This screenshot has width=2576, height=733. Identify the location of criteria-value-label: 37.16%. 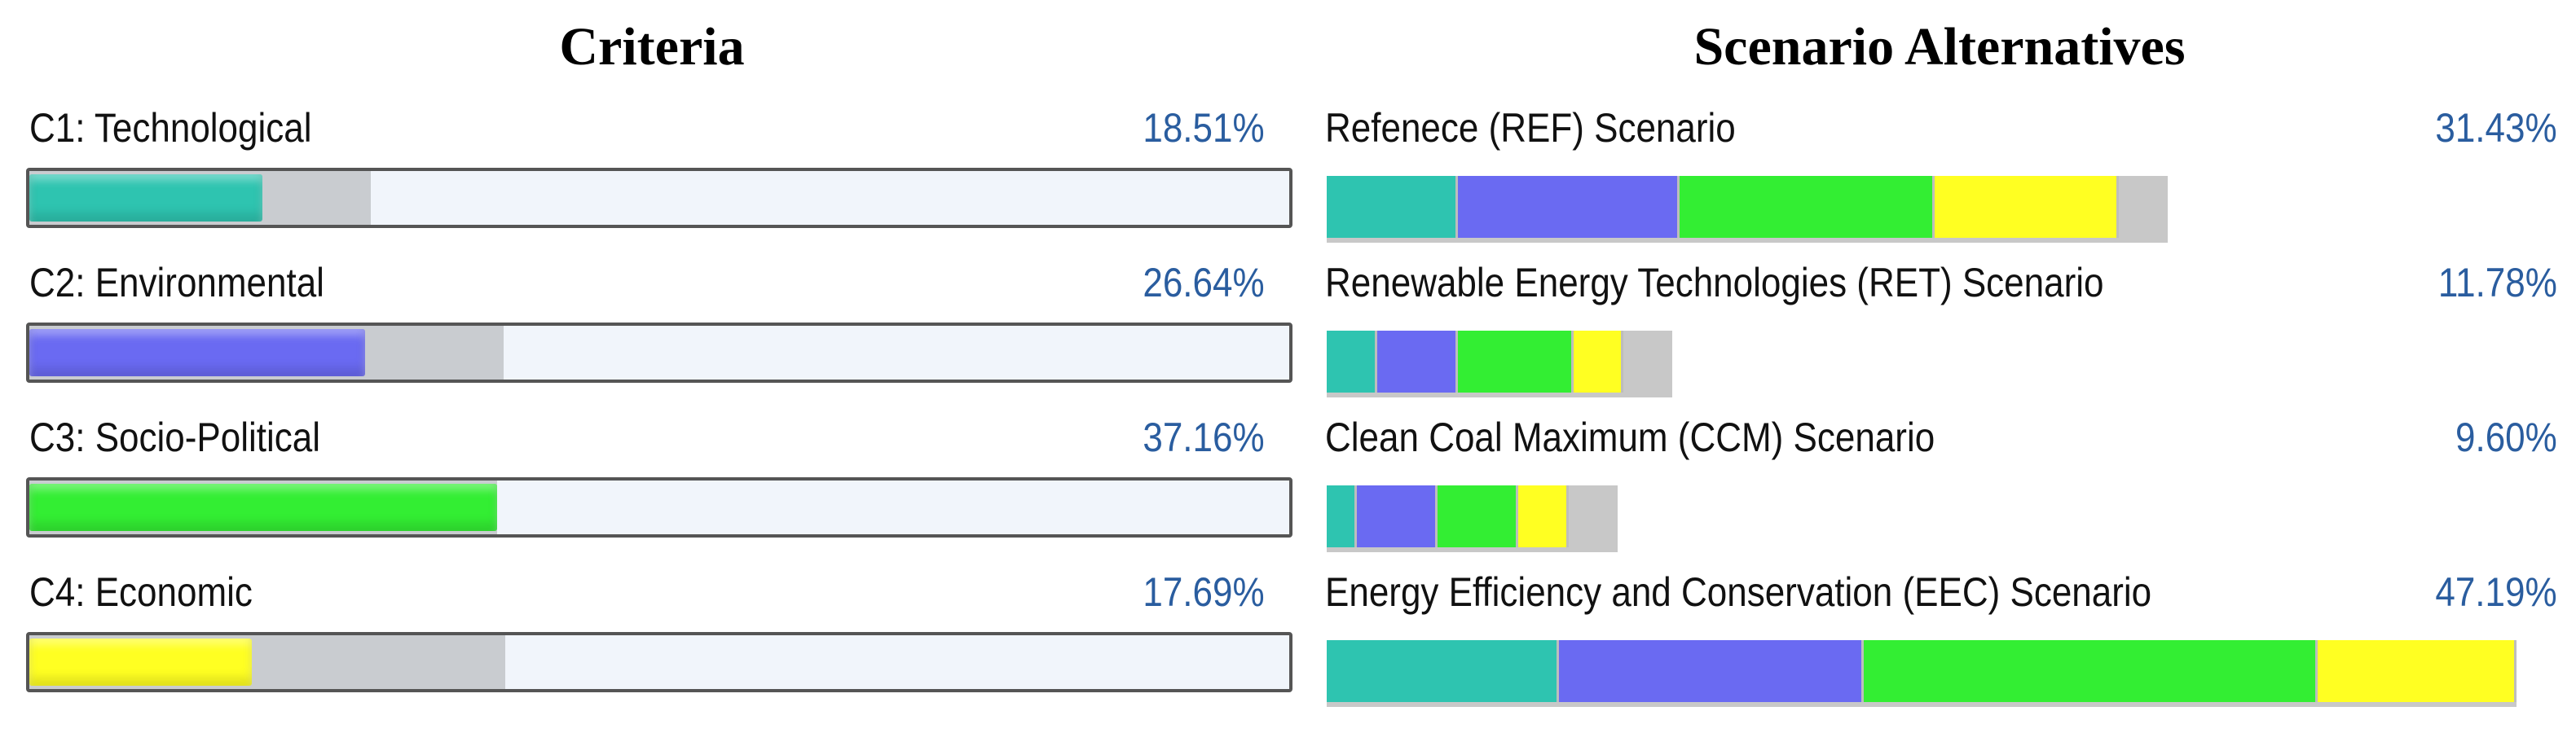
(1204, 437).